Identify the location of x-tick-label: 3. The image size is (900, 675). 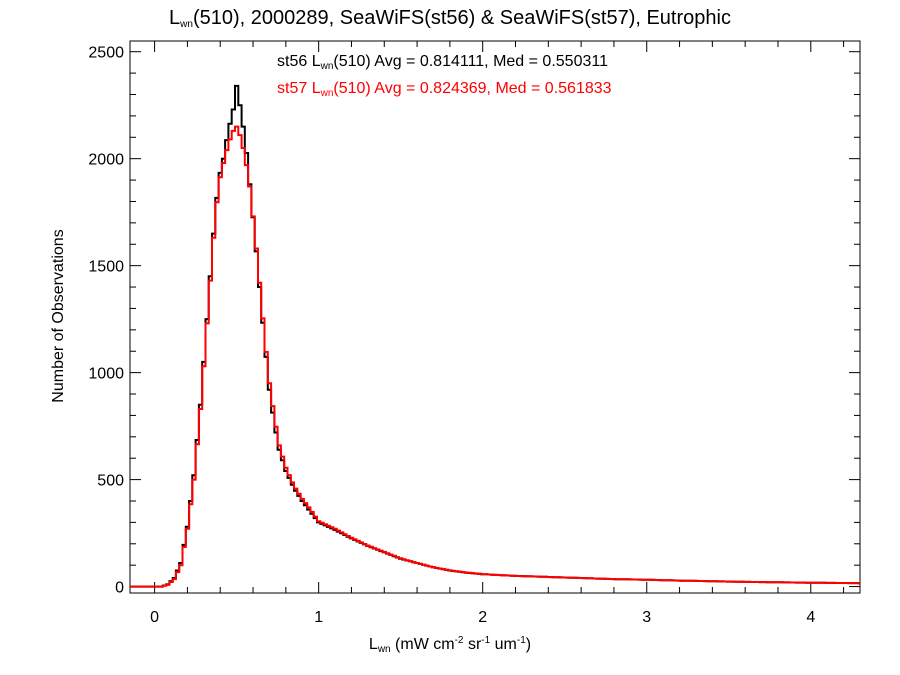
(646, 617).